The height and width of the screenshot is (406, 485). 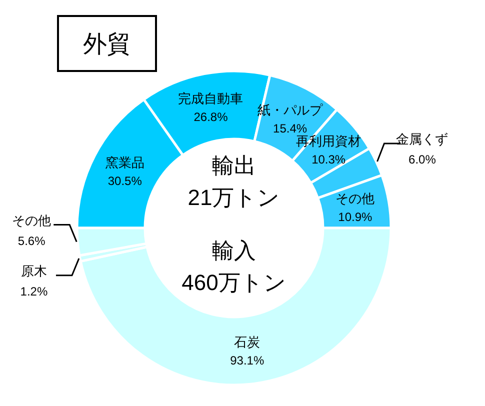 What do you see at coordinates (234, 282) in the screenshot?
I see `text: 460万トン` at bounding box center [234, 282].